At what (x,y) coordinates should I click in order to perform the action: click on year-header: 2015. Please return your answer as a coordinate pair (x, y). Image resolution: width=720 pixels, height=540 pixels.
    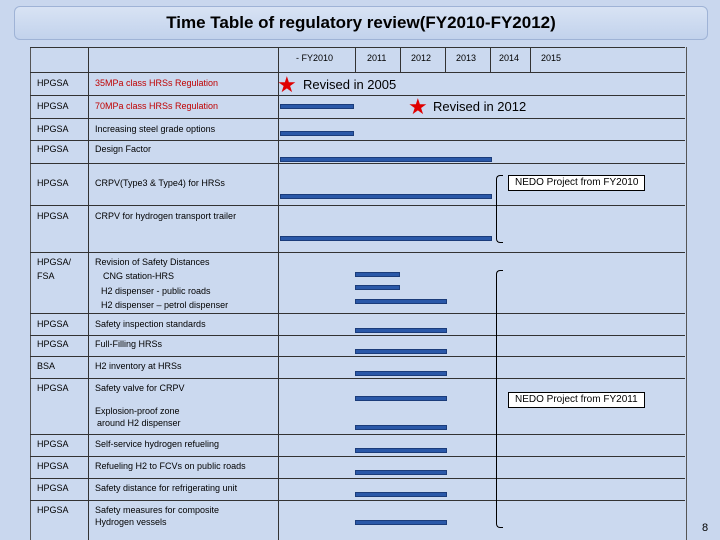
    Looking at the image, I should click on (551, 58).